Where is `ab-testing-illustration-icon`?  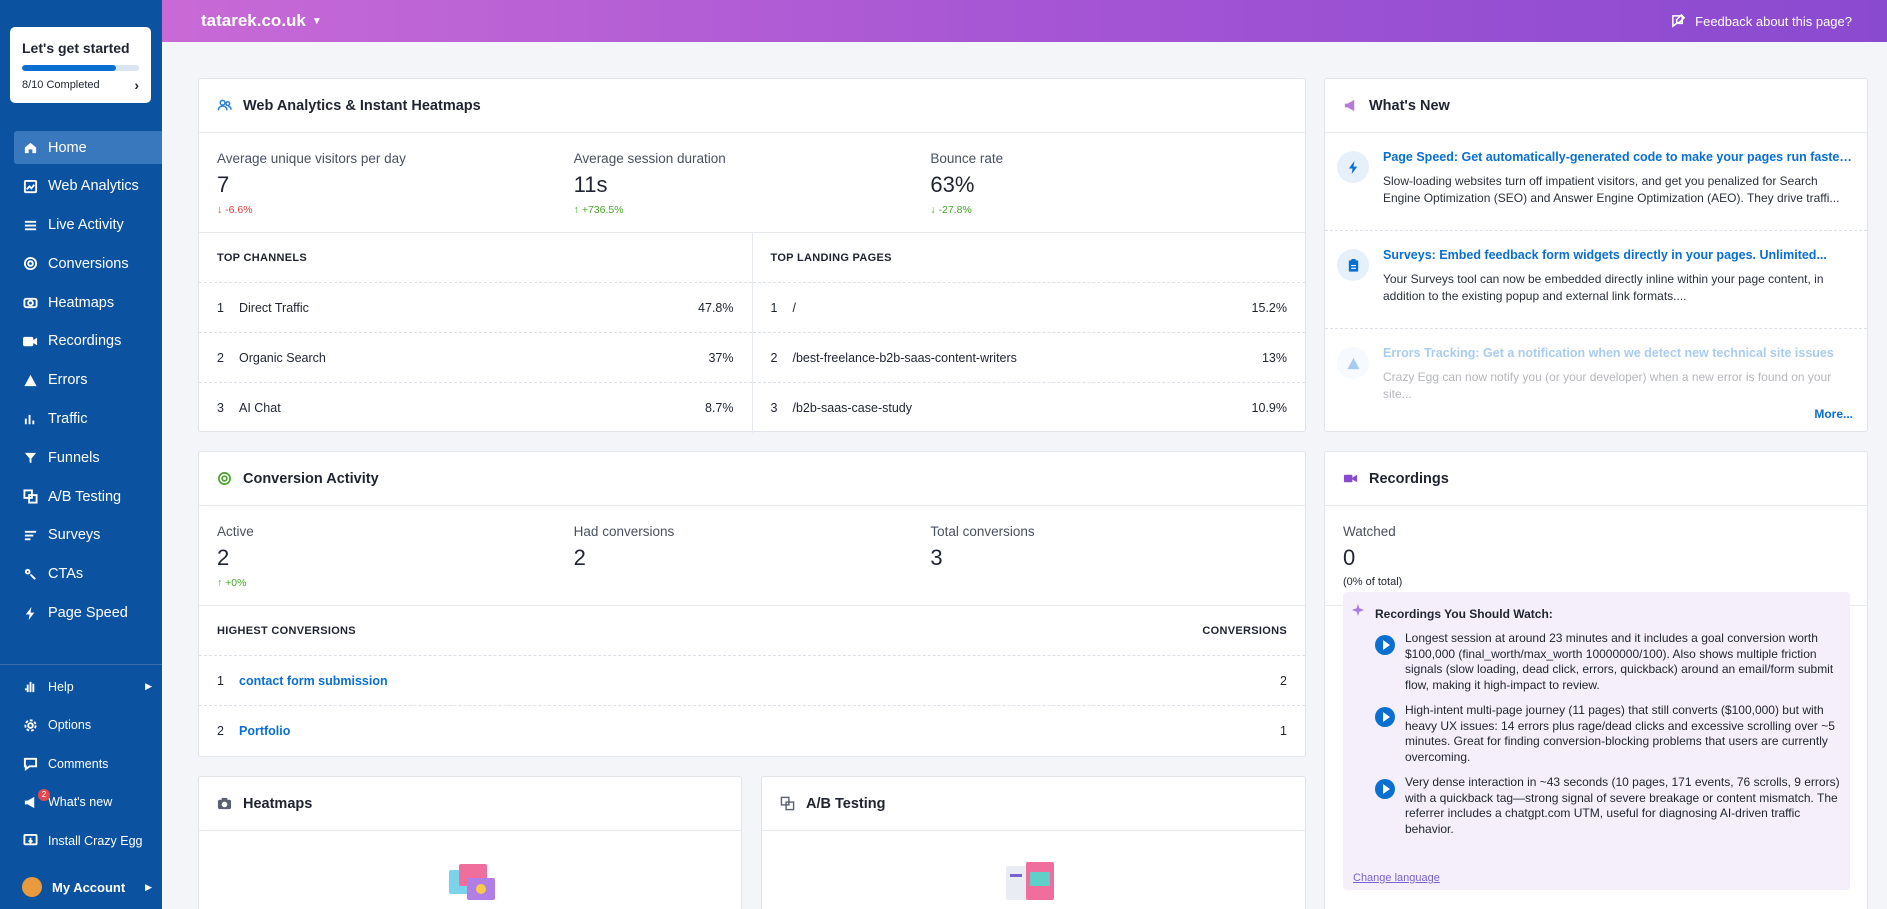
ab-testing-illustration-icon is located at coordinates (1030, 881).